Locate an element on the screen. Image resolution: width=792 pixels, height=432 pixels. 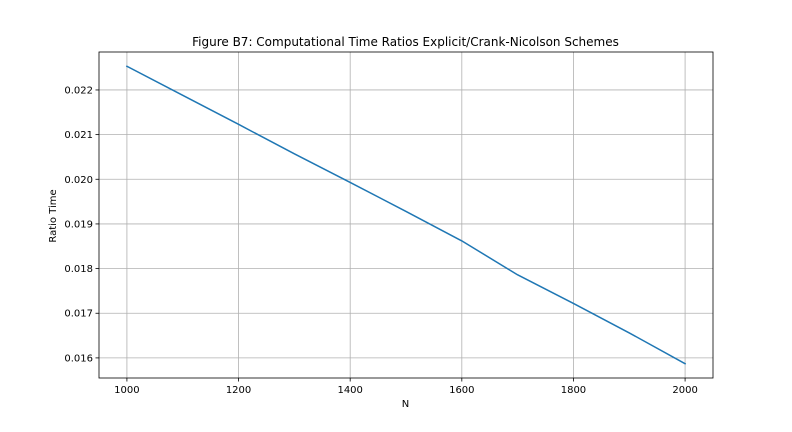
y-tick-label: 0.019 is located at coordinates (78, 224).